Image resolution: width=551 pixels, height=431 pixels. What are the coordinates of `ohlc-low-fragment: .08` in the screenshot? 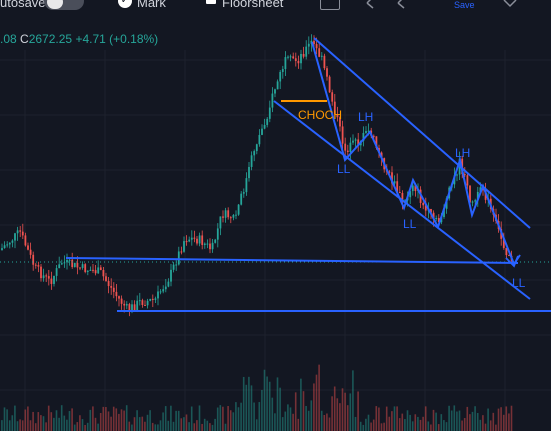 It's located at (8, 39).